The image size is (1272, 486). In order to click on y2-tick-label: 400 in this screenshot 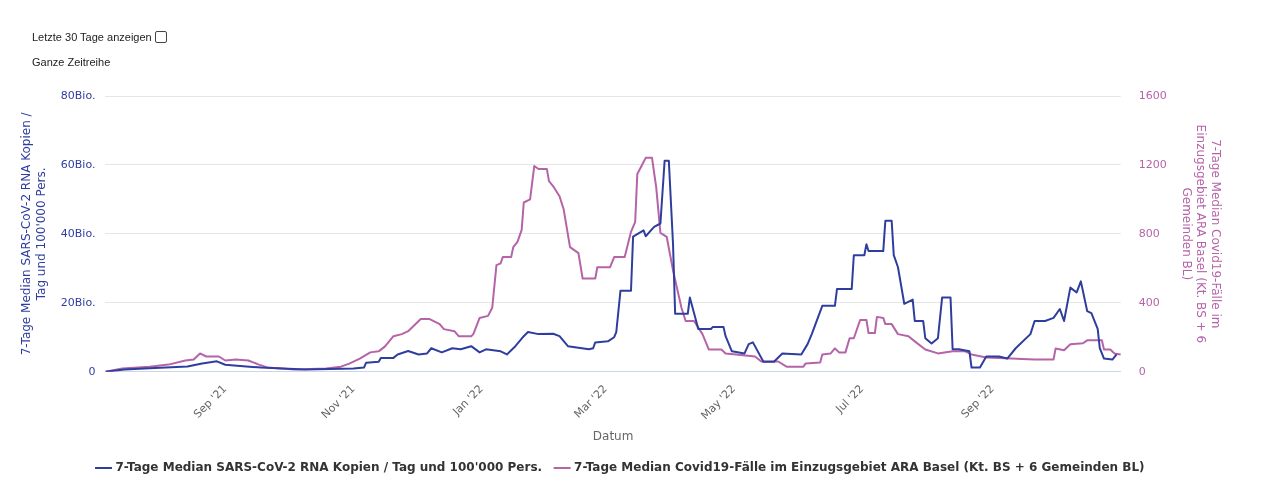, I will do `click(1149, 302)`.